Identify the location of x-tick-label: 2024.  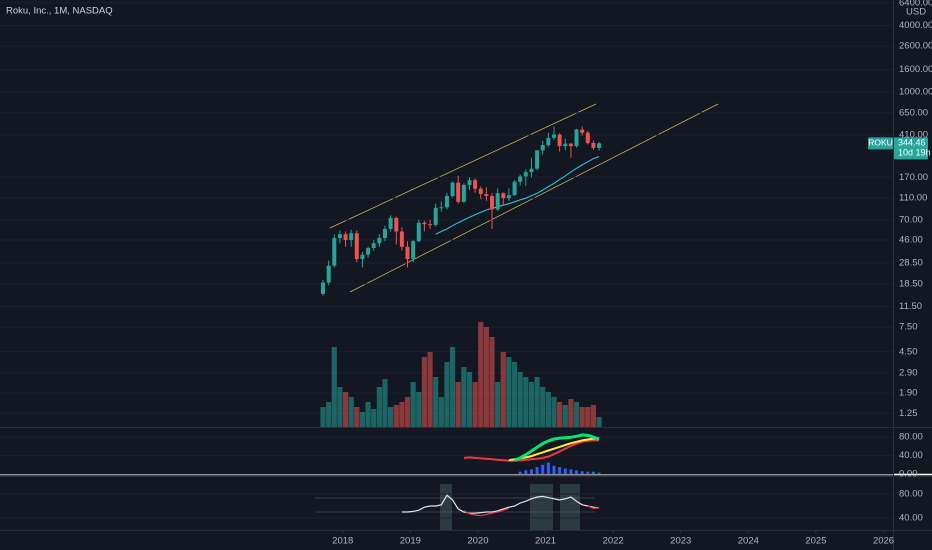
(748, 541).